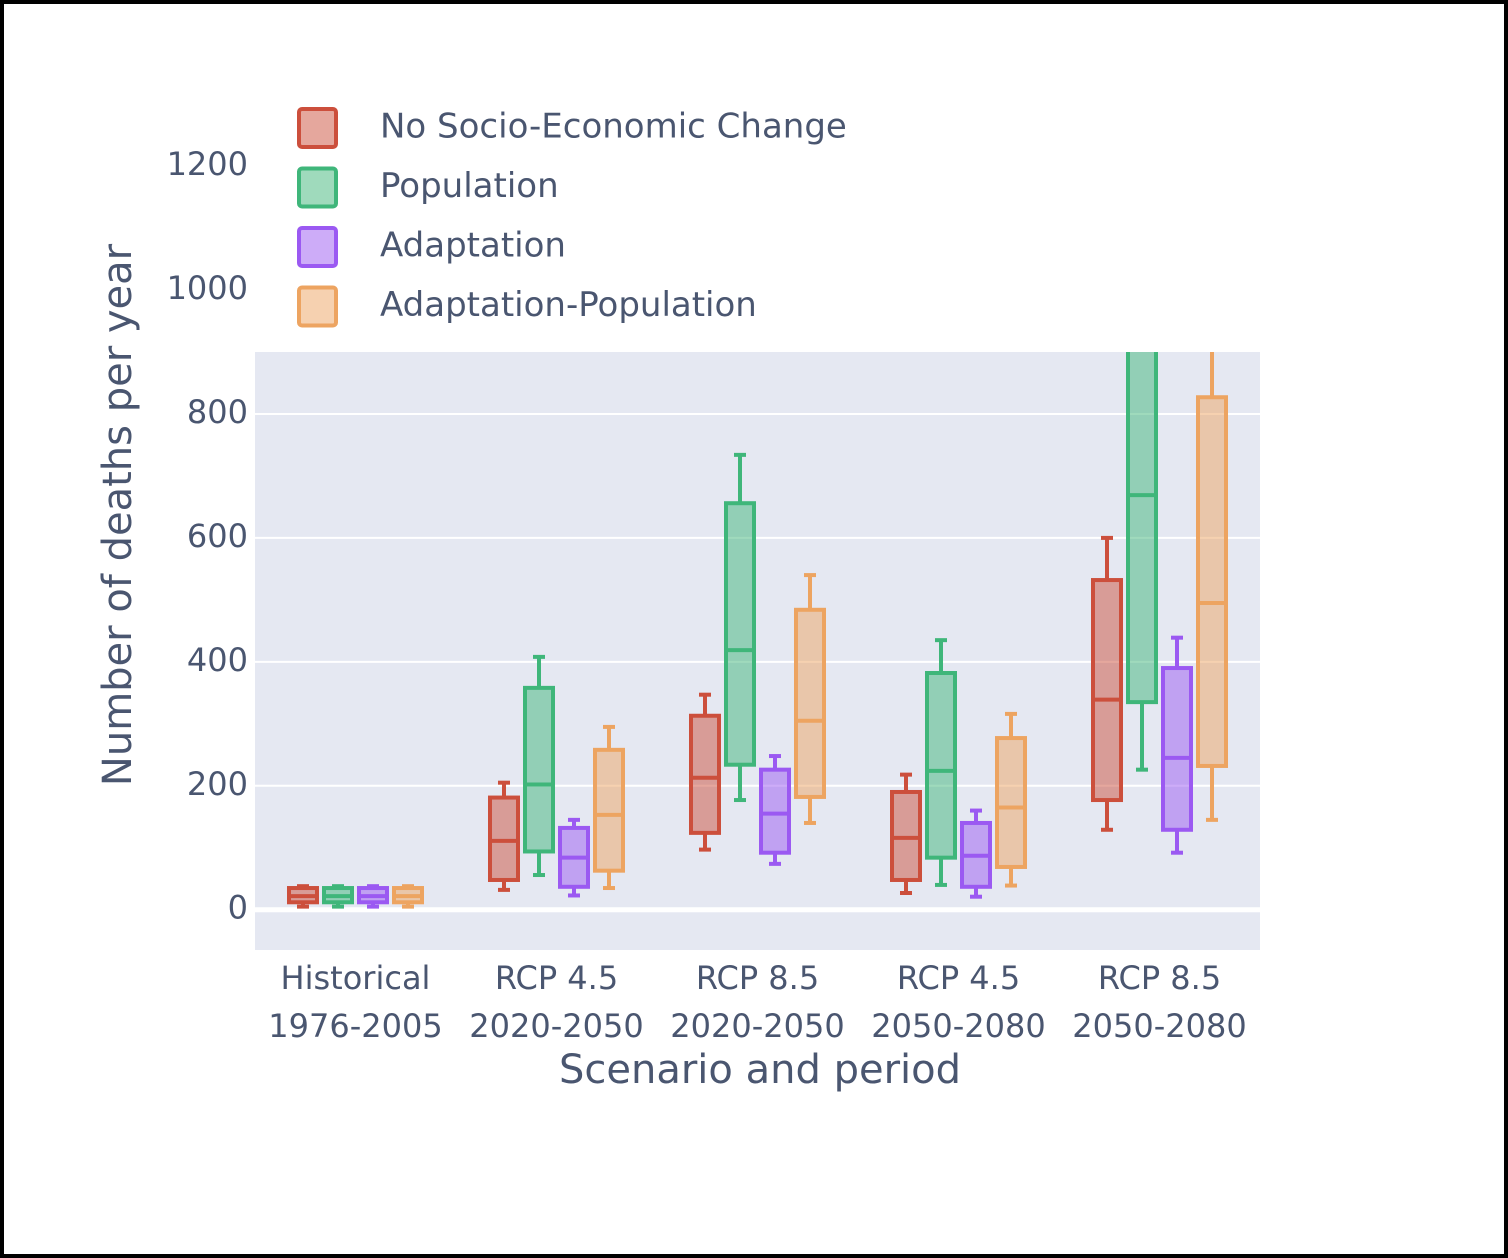  I want to click on y-tick-label: 0, so click(238, 908).